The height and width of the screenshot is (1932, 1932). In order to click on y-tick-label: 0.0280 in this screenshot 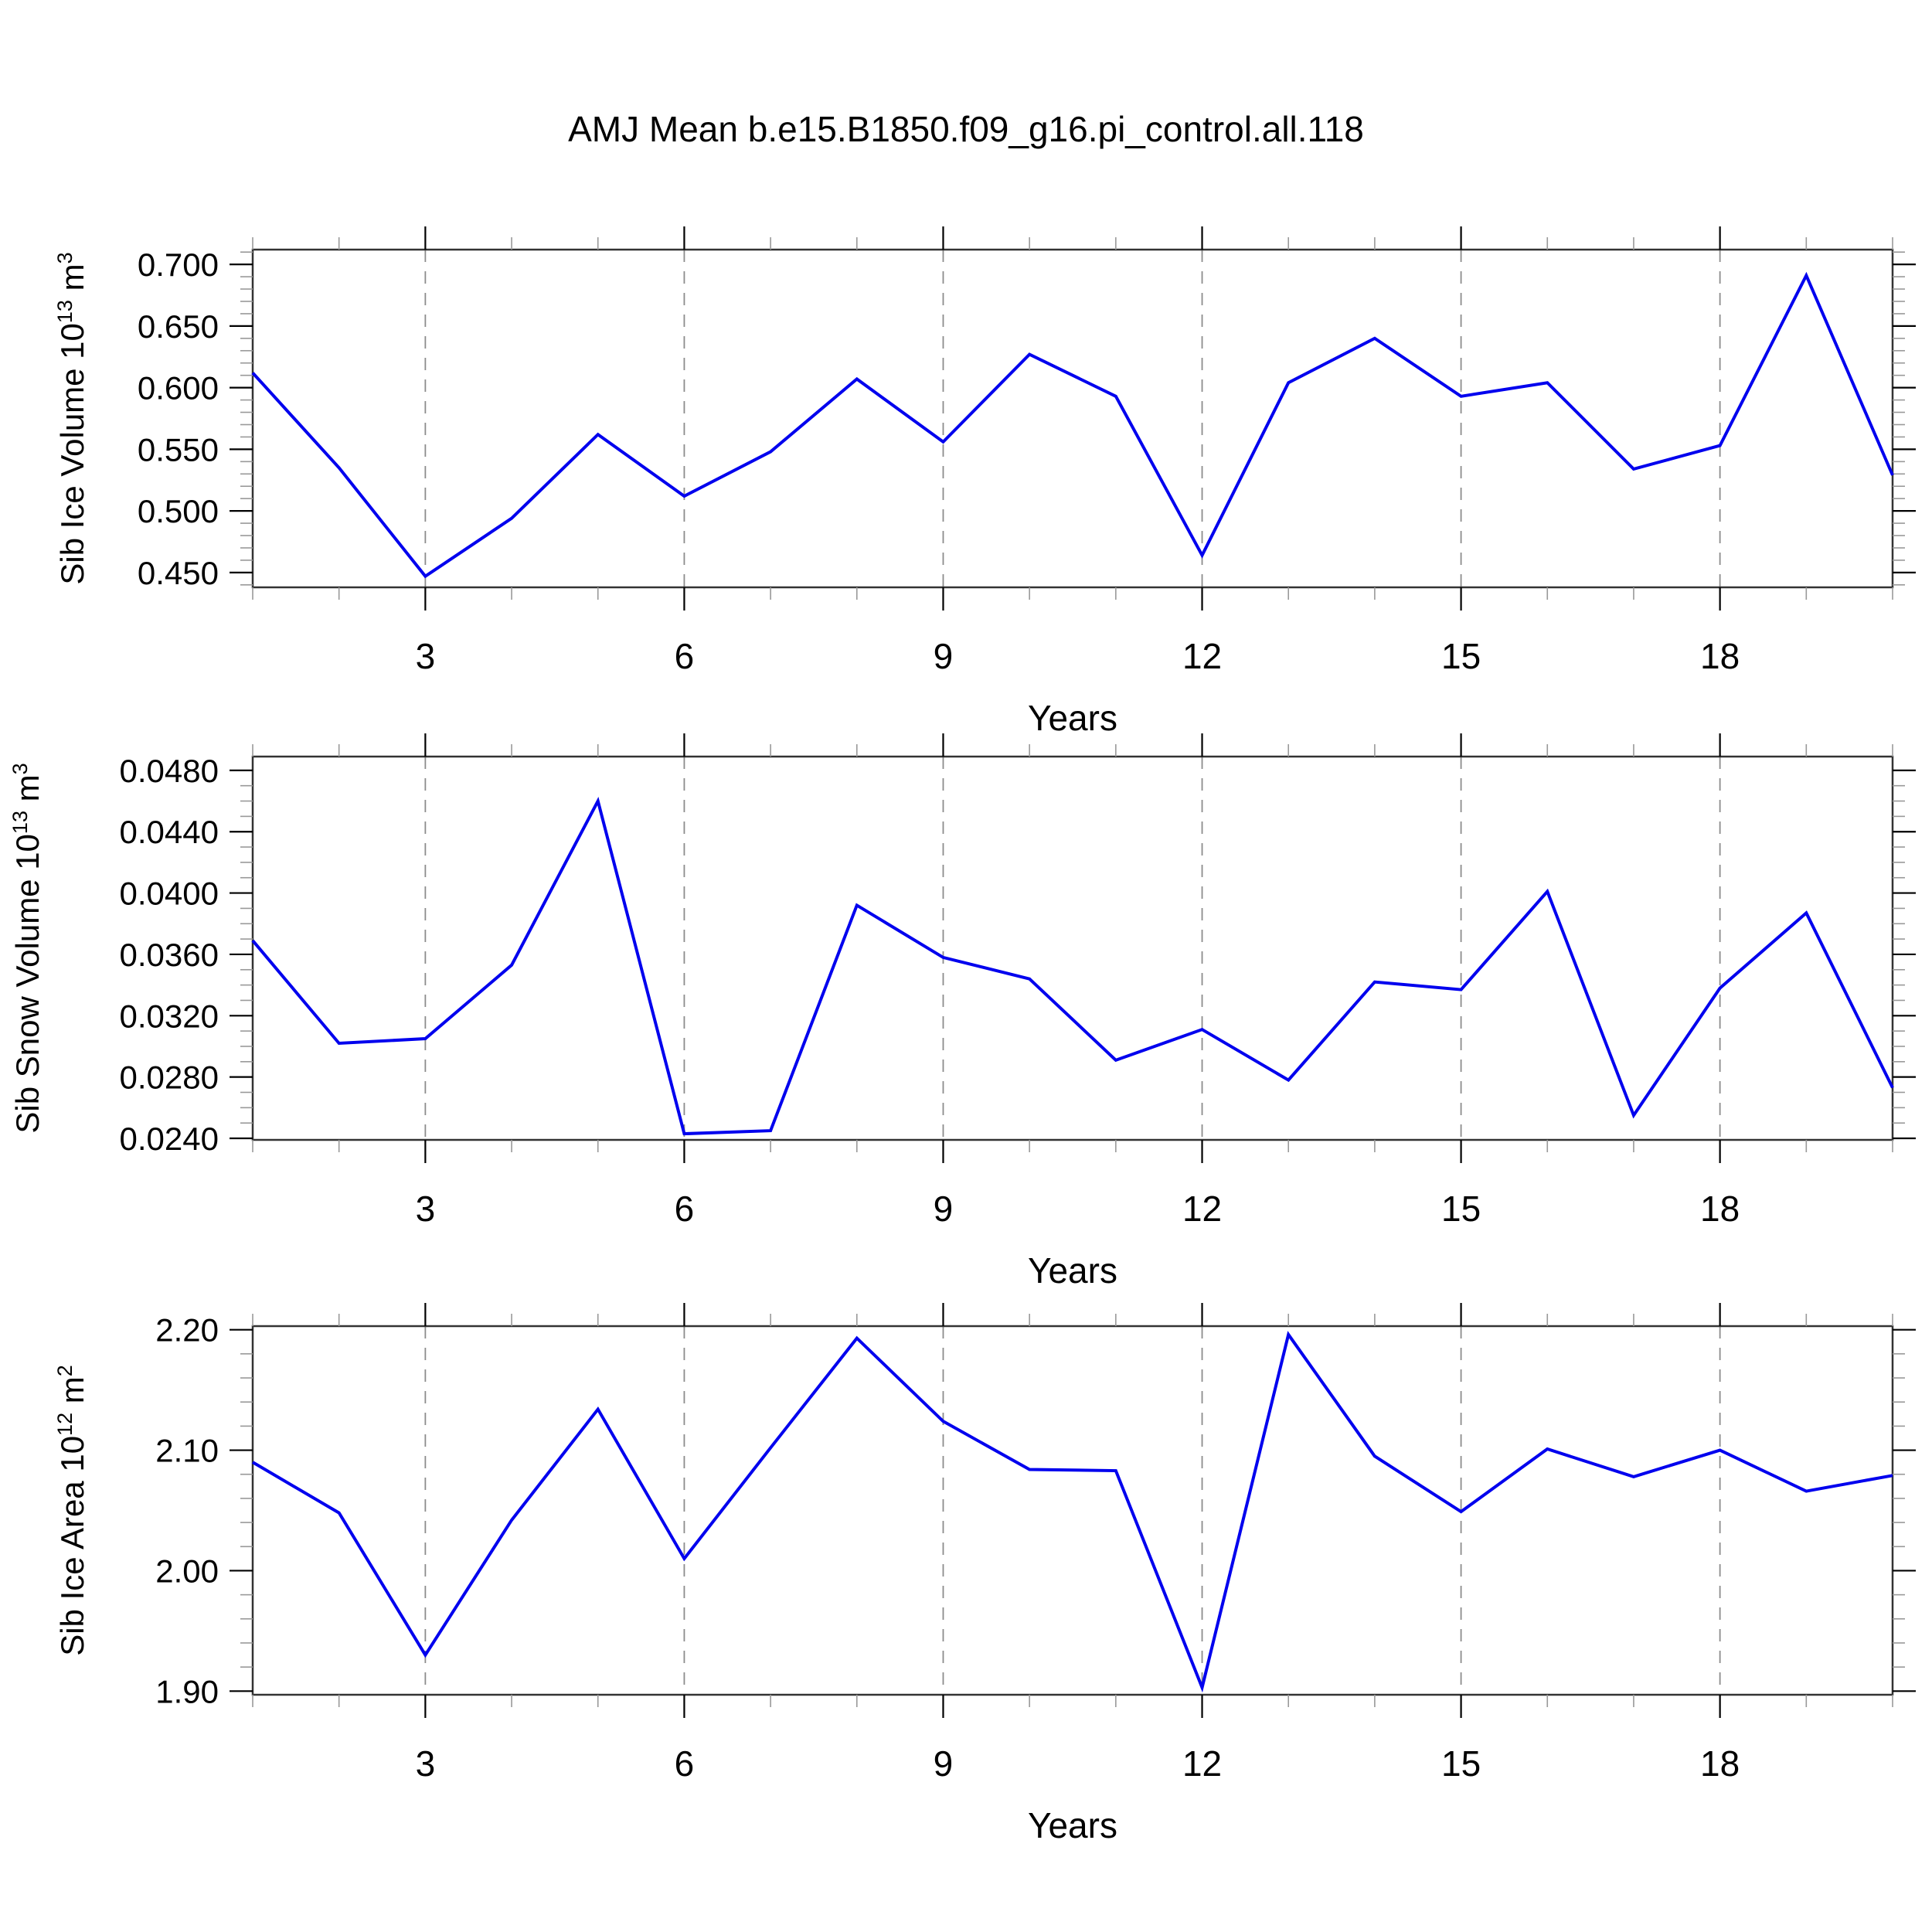, I will do `click(169, 1078)`.